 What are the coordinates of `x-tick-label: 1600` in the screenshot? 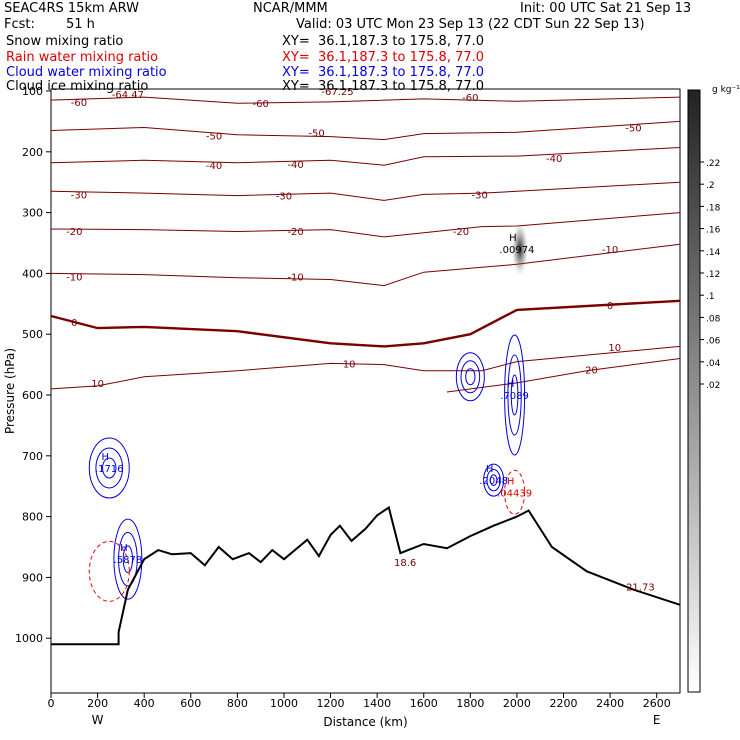 It's located at (424, 703).